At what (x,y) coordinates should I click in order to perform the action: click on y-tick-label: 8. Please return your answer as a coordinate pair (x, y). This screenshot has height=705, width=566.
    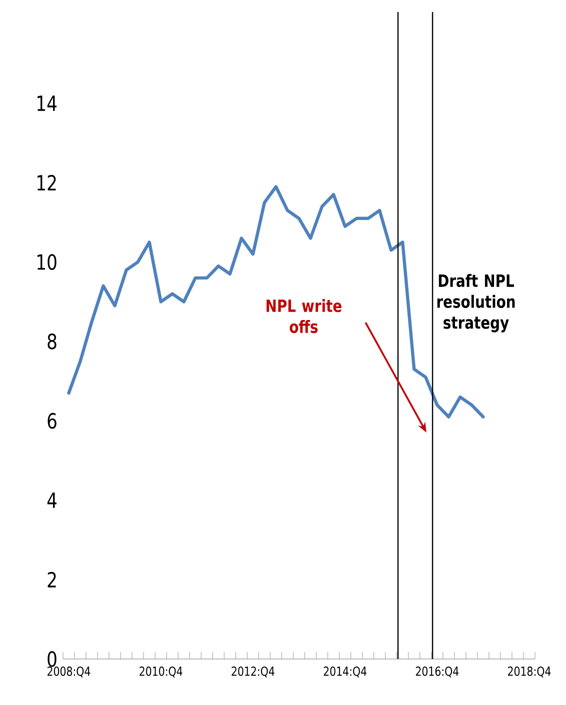
    Looking at the image, I should click on (52, 342).